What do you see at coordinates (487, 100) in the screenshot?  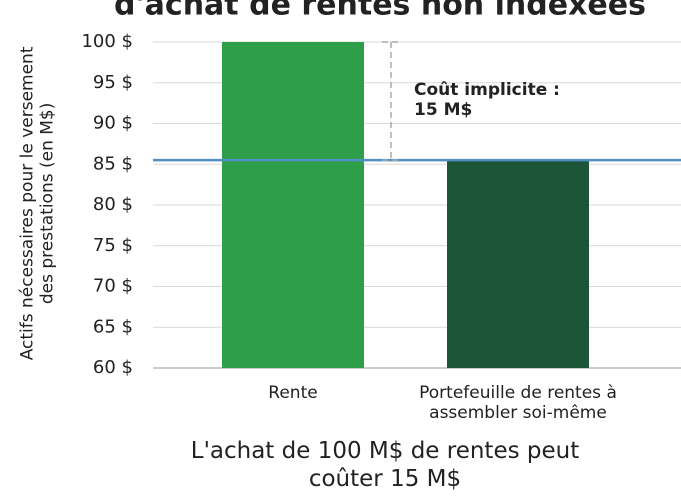 I see `annotation: Coût implicite : 15 M$` at bounding box center [487, 100].